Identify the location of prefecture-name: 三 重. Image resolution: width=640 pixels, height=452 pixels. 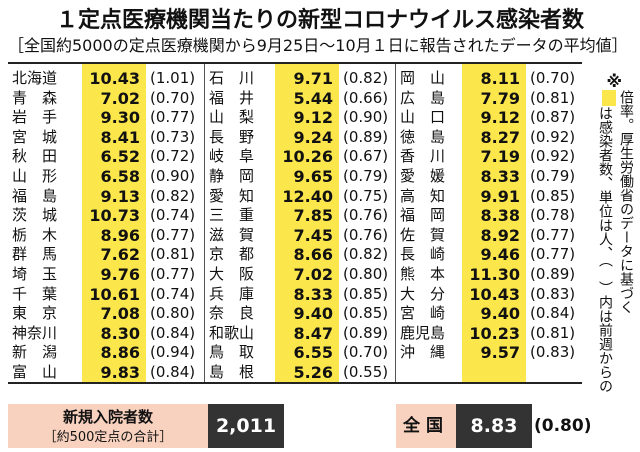
(232, 215).